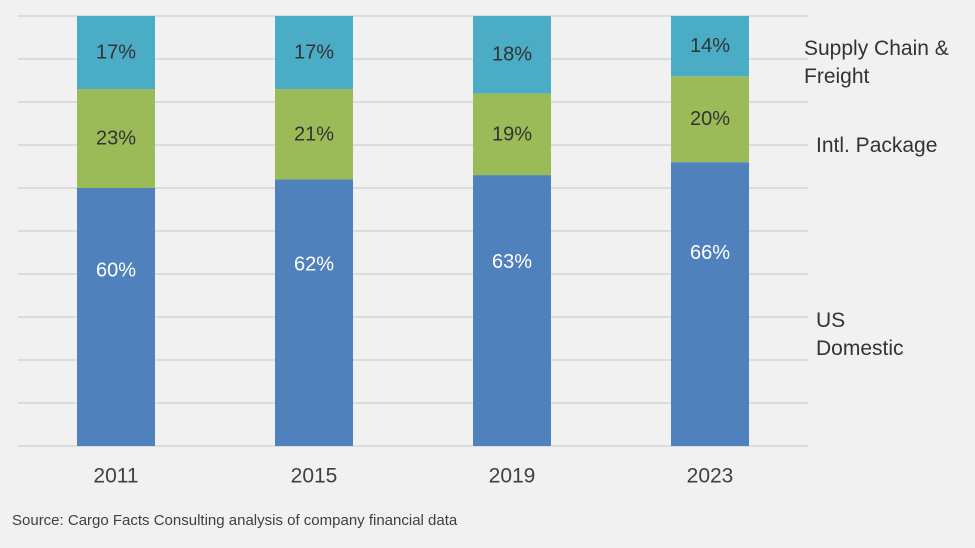 The width and height of the screenshot is (975, 548). What do you see at coordinates (314, 312) in the screenshot?
I see `bar-us-domestic-2015` at bounding box center [314, 312].